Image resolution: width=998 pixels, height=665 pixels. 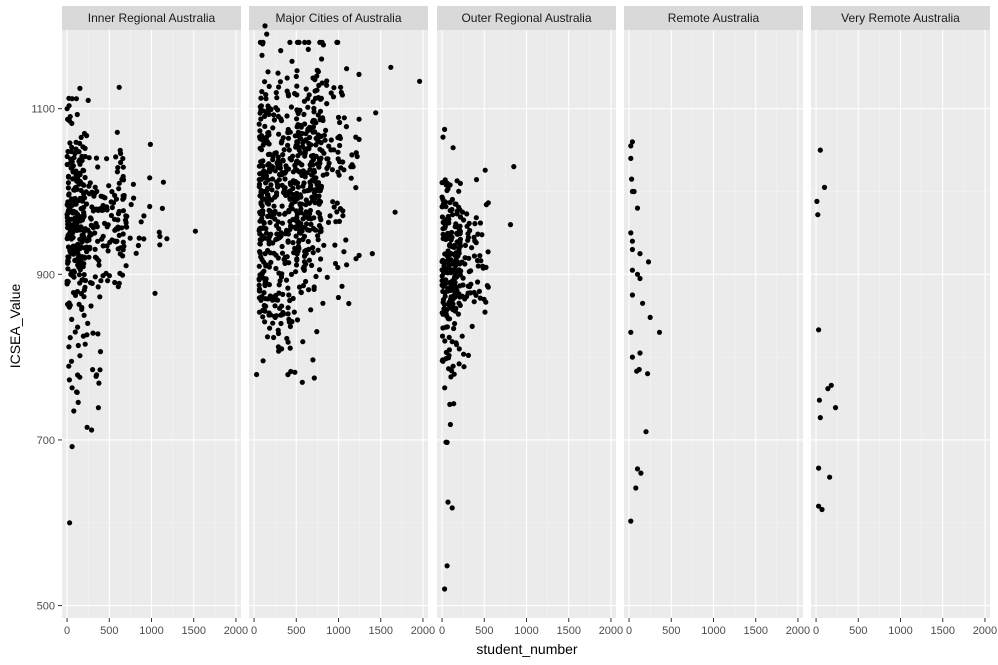 I want to click on points, so click(x=826, y=330).